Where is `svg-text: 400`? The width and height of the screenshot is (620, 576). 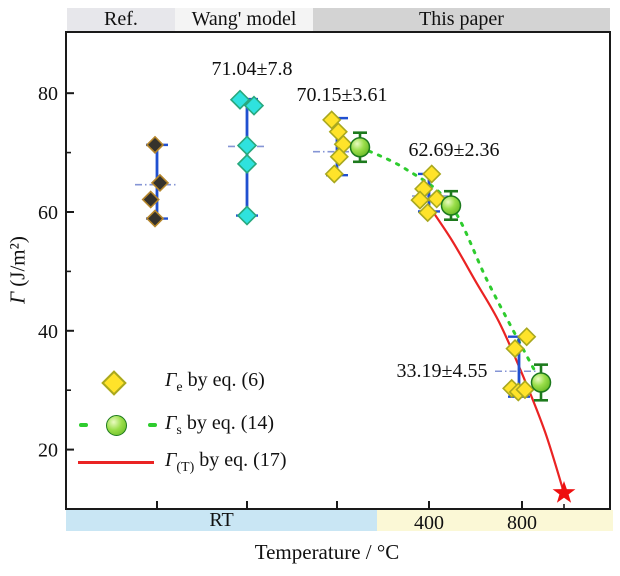 svg-text: 400 is located at coordinates (429, 523).